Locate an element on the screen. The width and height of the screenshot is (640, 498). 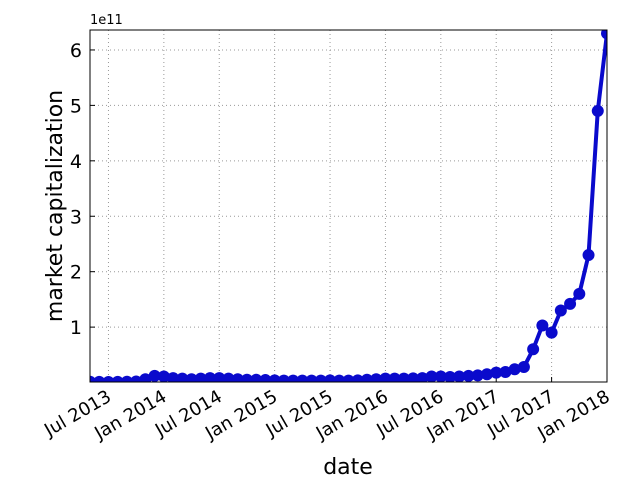
y-tick-label: 1 is located at coordinates (76, 328).